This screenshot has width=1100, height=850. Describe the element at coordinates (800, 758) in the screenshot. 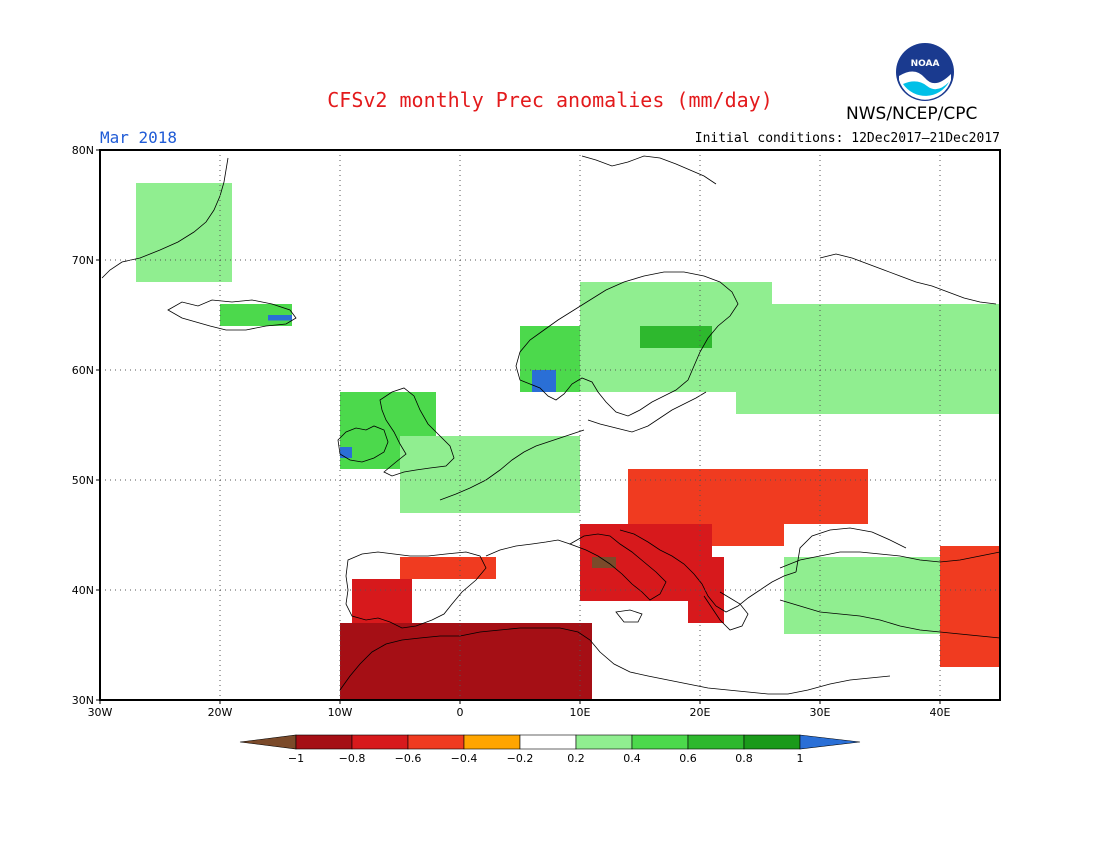

I see `colorbar-label: 1` at that location.